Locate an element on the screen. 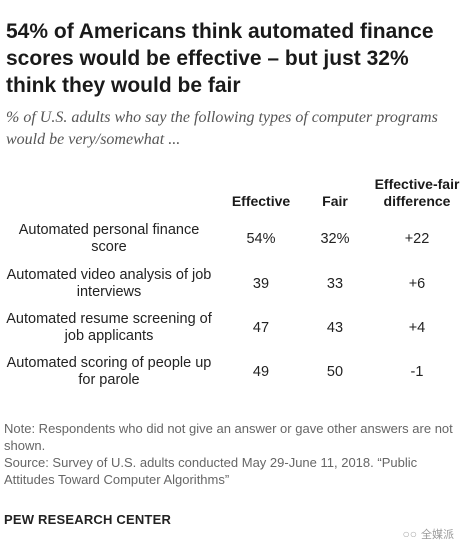 The height and width of the screenshot is (555, 464). difference-value: +6 is located at coordinates (417, 283).